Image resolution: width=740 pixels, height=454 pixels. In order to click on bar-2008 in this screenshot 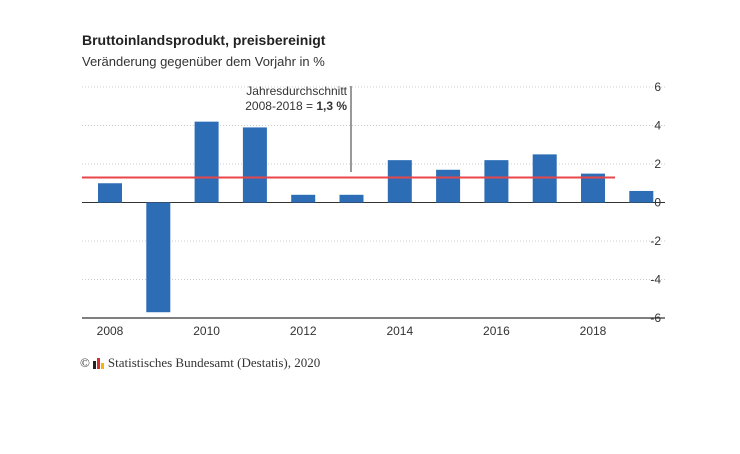, I will do `click(110, 193)`.